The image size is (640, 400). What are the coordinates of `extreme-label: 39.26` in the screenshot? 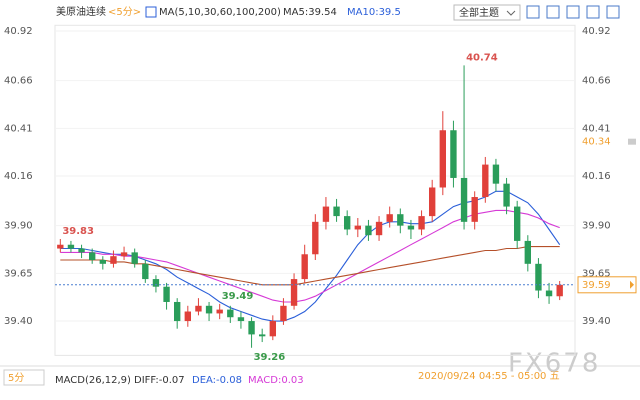 It's located at (270, 357).